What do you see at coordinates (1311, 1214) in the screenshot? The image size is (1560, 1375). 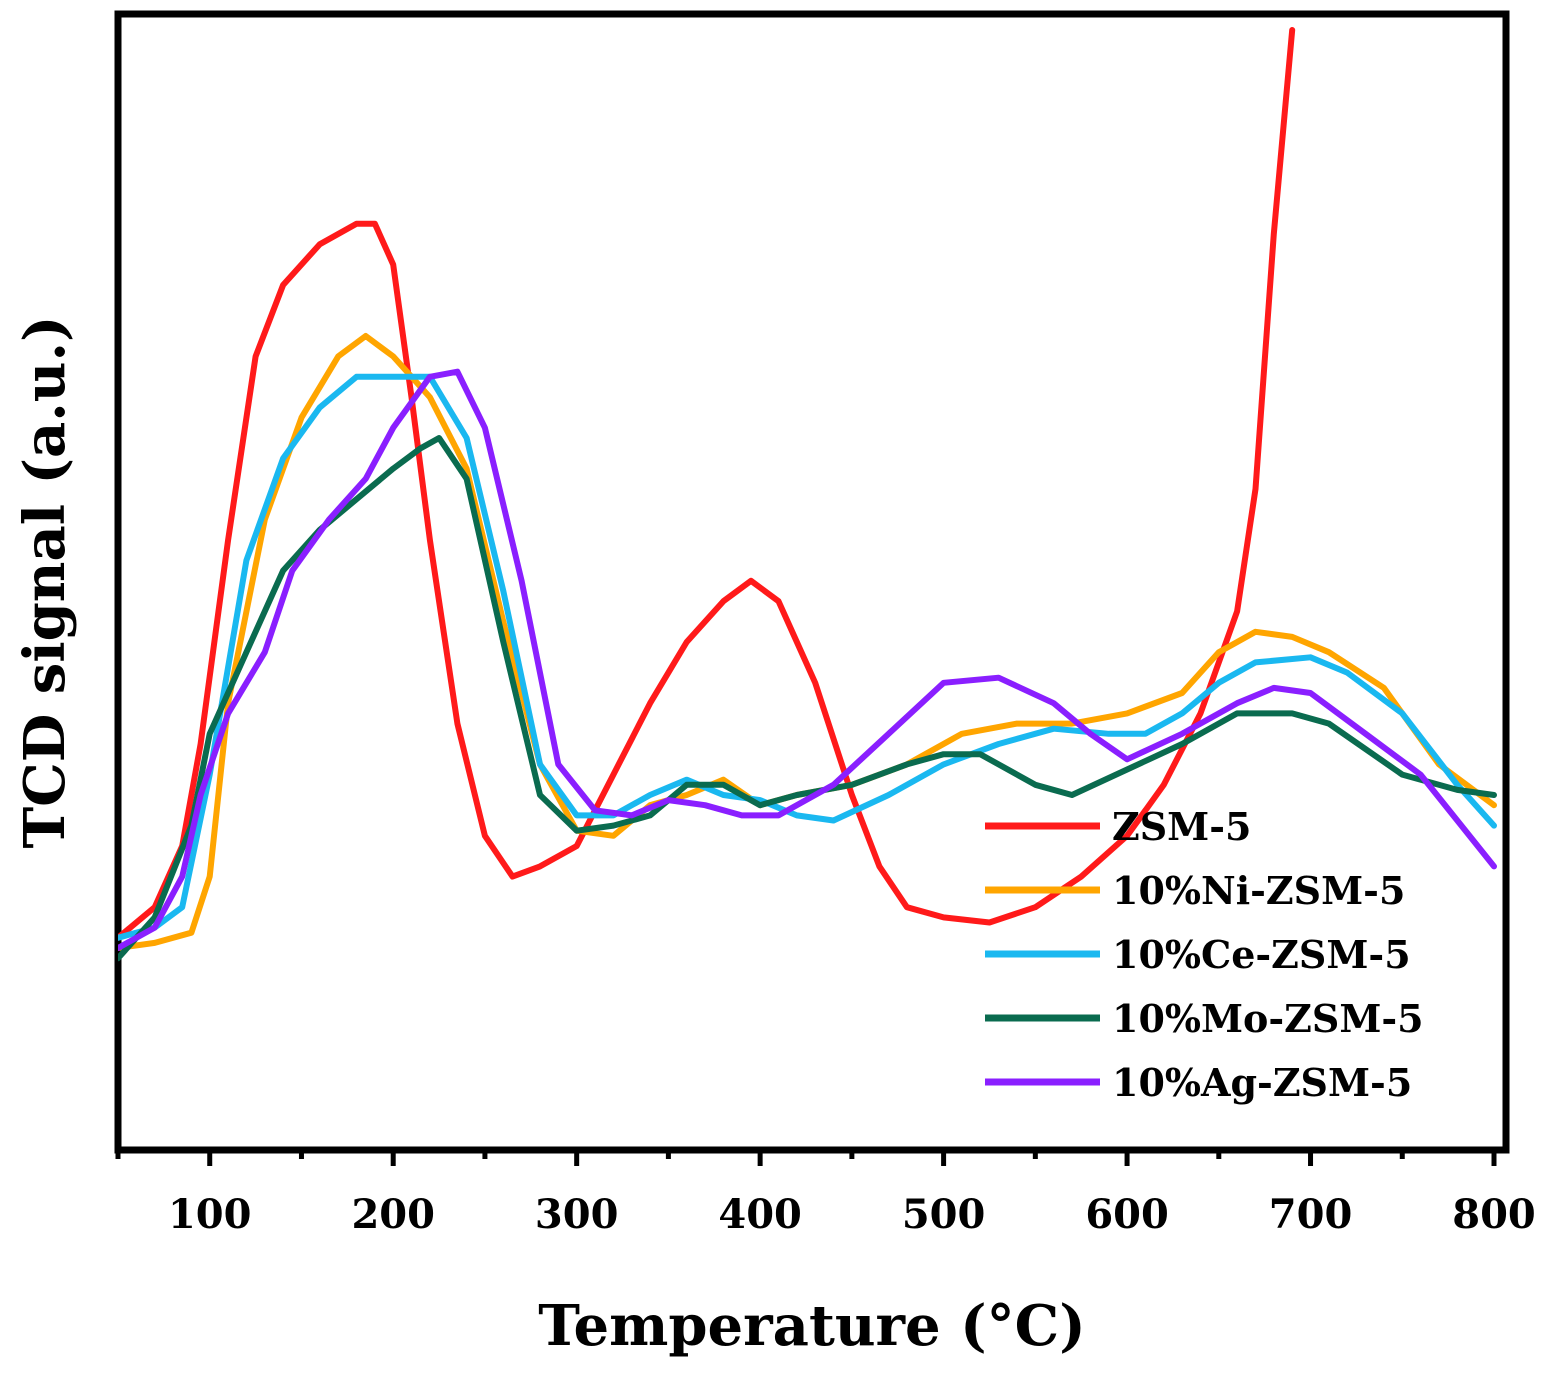 I see `x-tick-label: 700` at bounding box center [1311, 1214].